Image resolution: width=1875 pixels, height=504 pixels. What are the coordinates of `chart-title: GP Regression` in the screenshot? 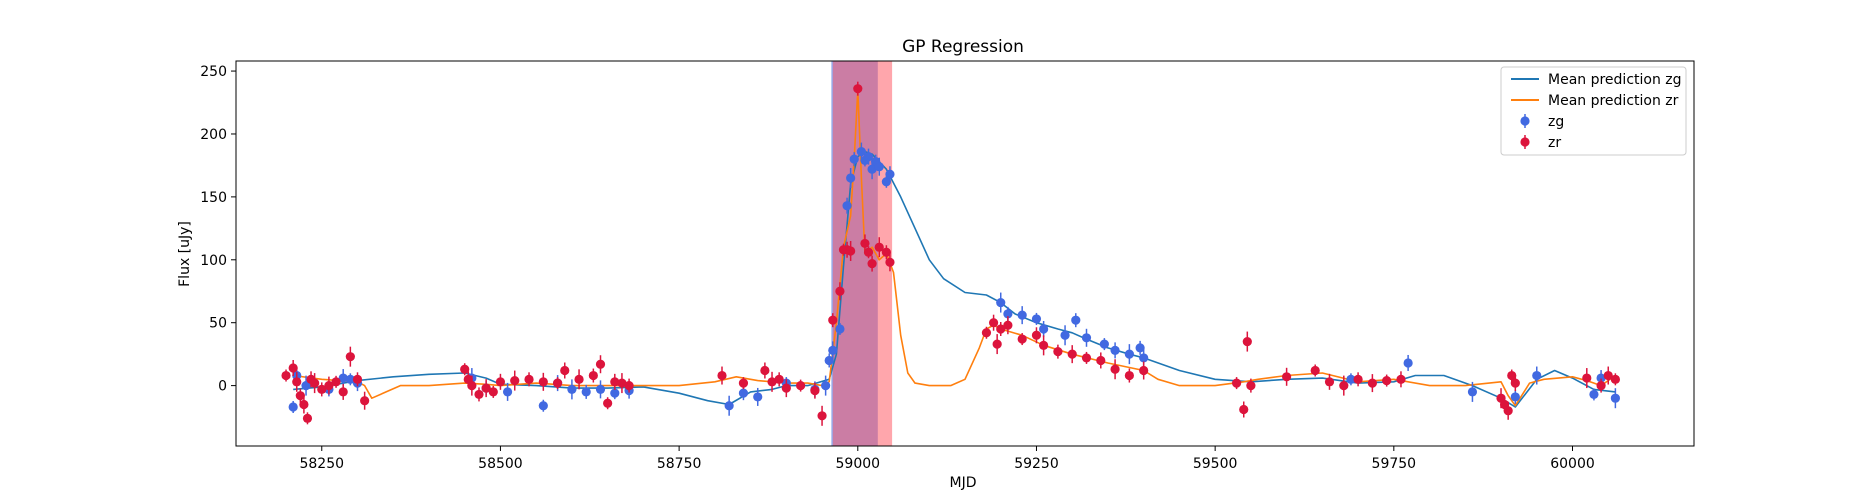 It's located at (963, 47).